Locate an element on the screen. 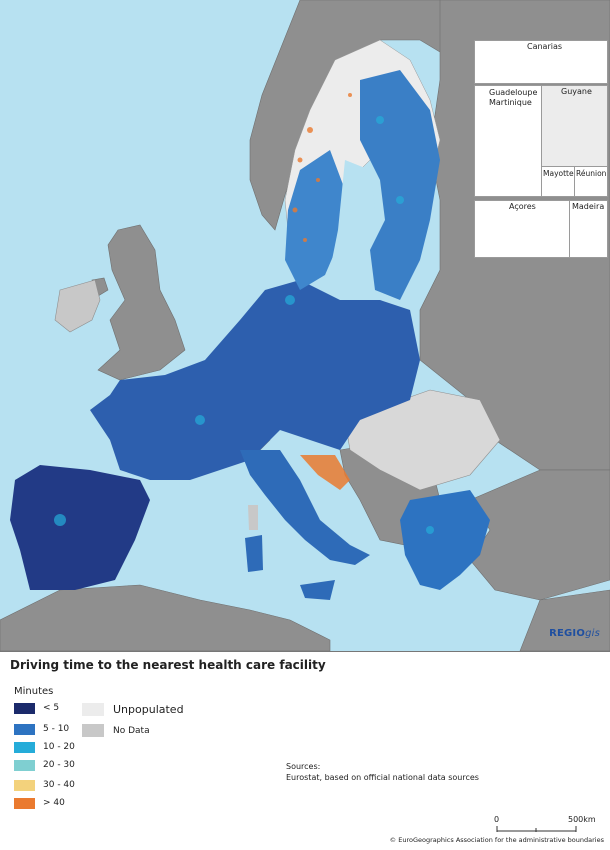 The image size is (610, 850). regiogis-credit: REGIOgis is located at coordinates (574, 633).